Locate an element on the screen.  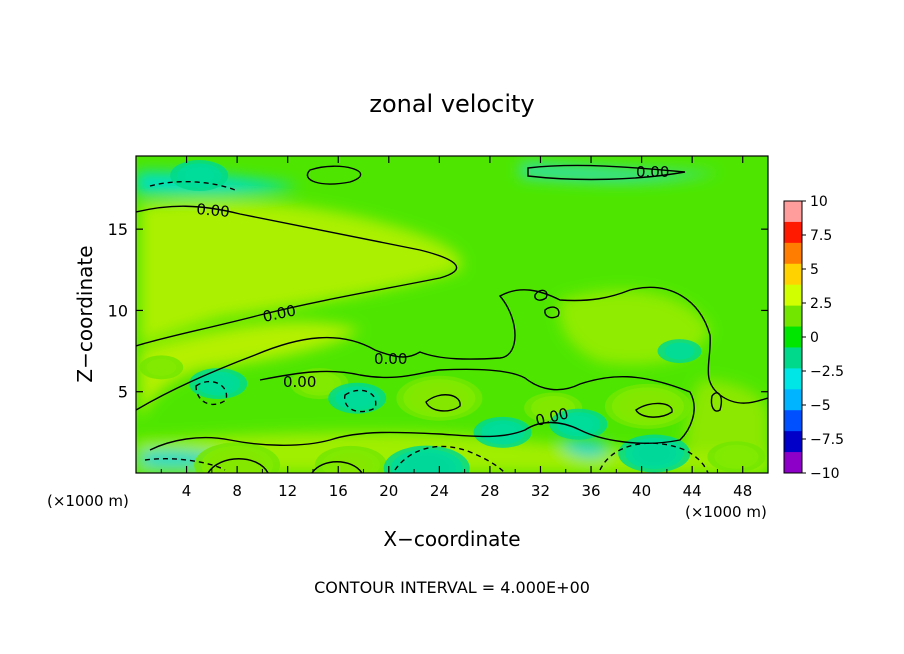
colorbar-tick-label: 0 is located at coordinates (814, 338).